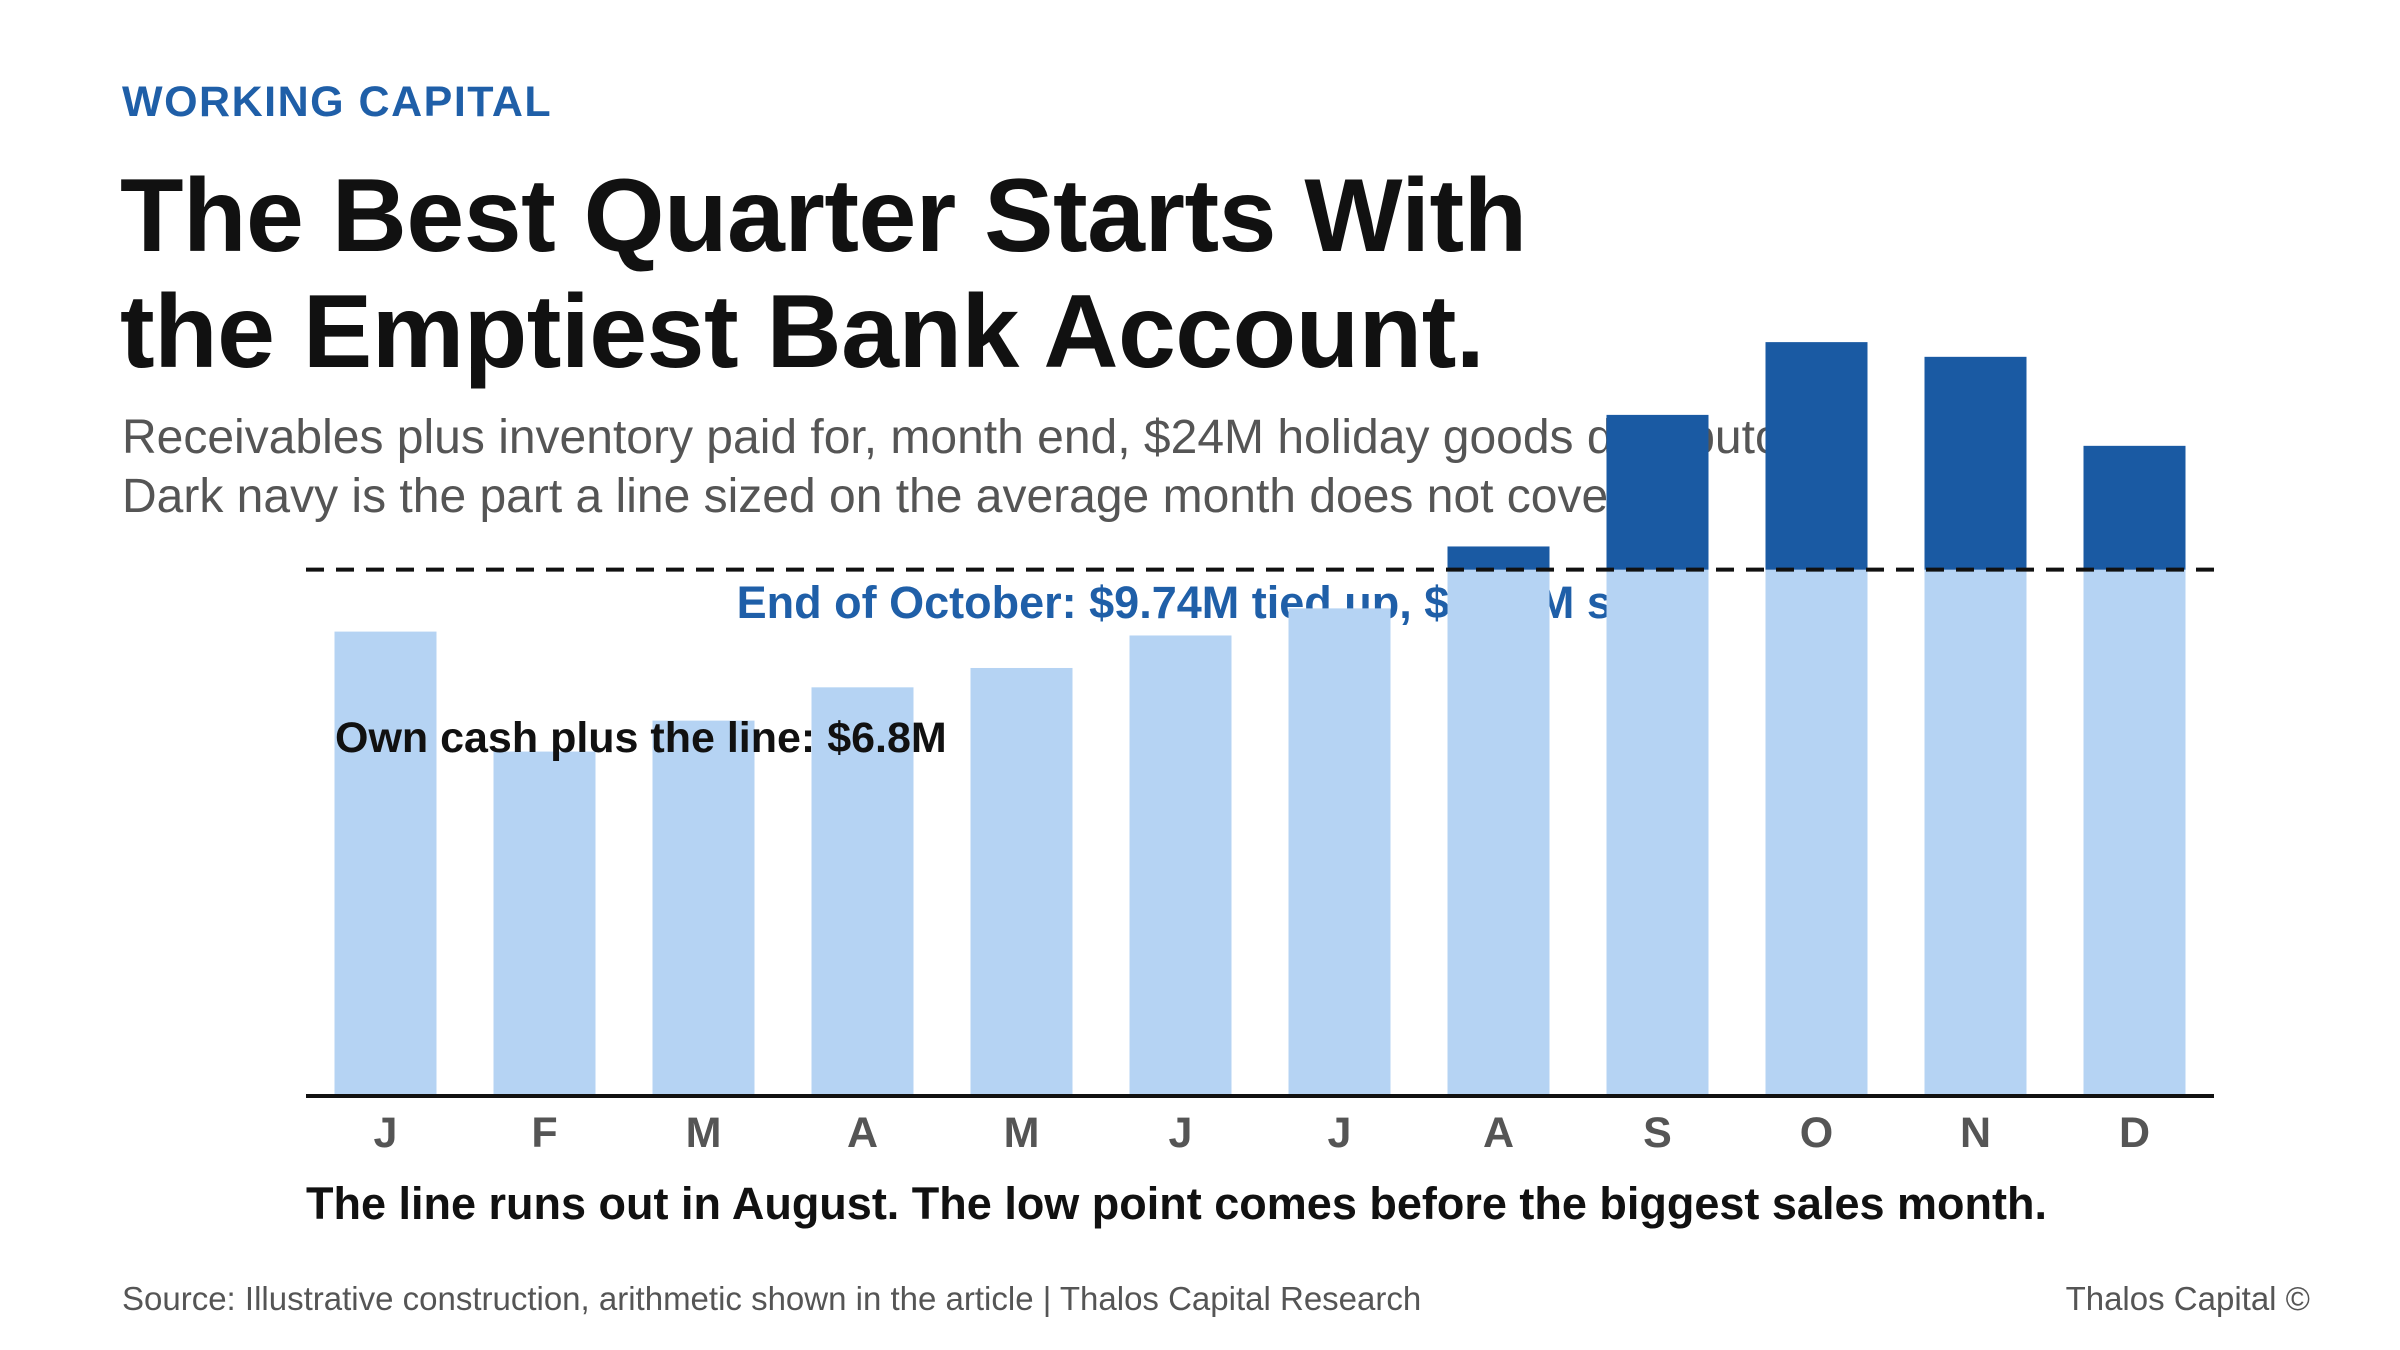  Describe the element at coordinates (802, 332) in the screenshot. I see `headline-line-2: the Emptiest Bank Account.` at that location.